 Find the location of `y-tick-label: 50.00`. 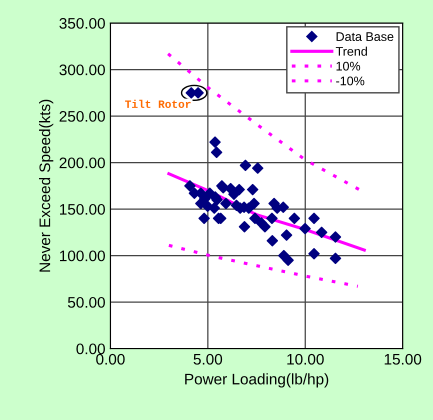

y-tick-label: 50.00 is located at coordinates (86, 302).